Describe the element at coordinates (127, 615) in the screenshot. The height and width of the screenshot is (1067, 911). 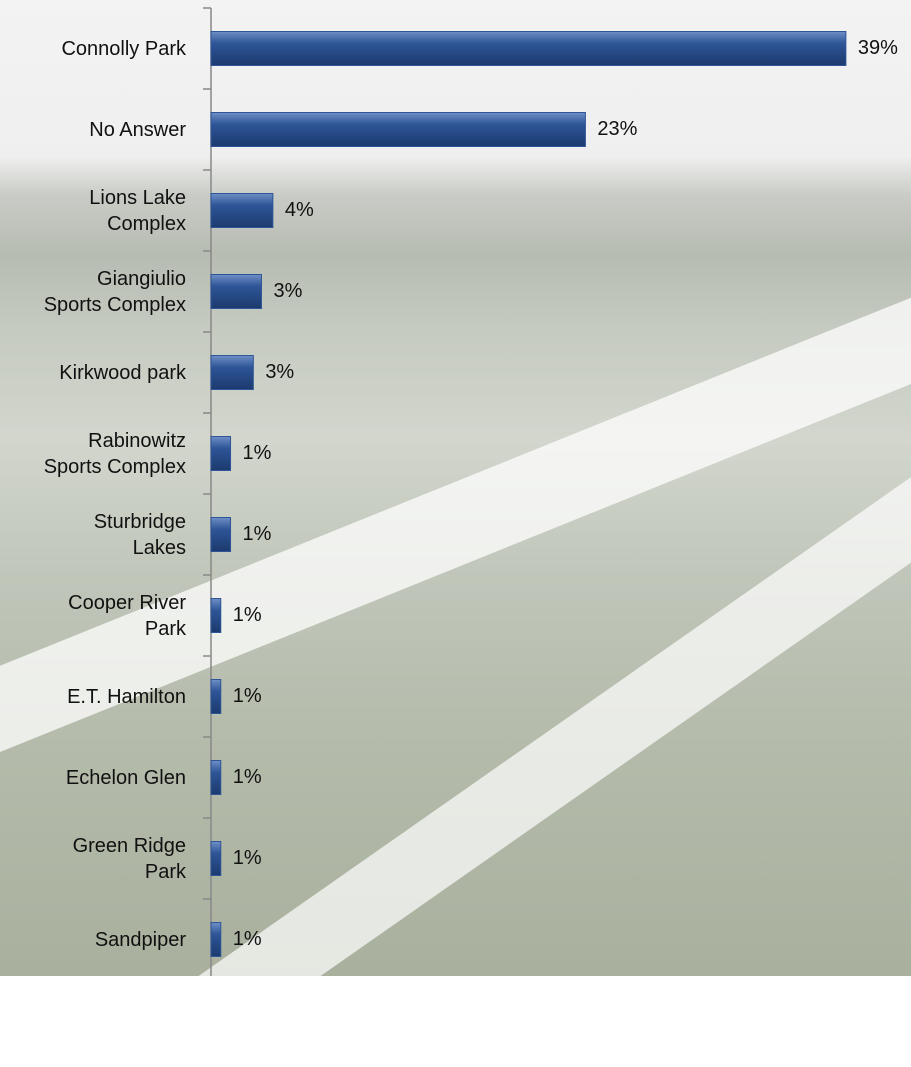
I see `category-label: Cooper River Park` at that location.